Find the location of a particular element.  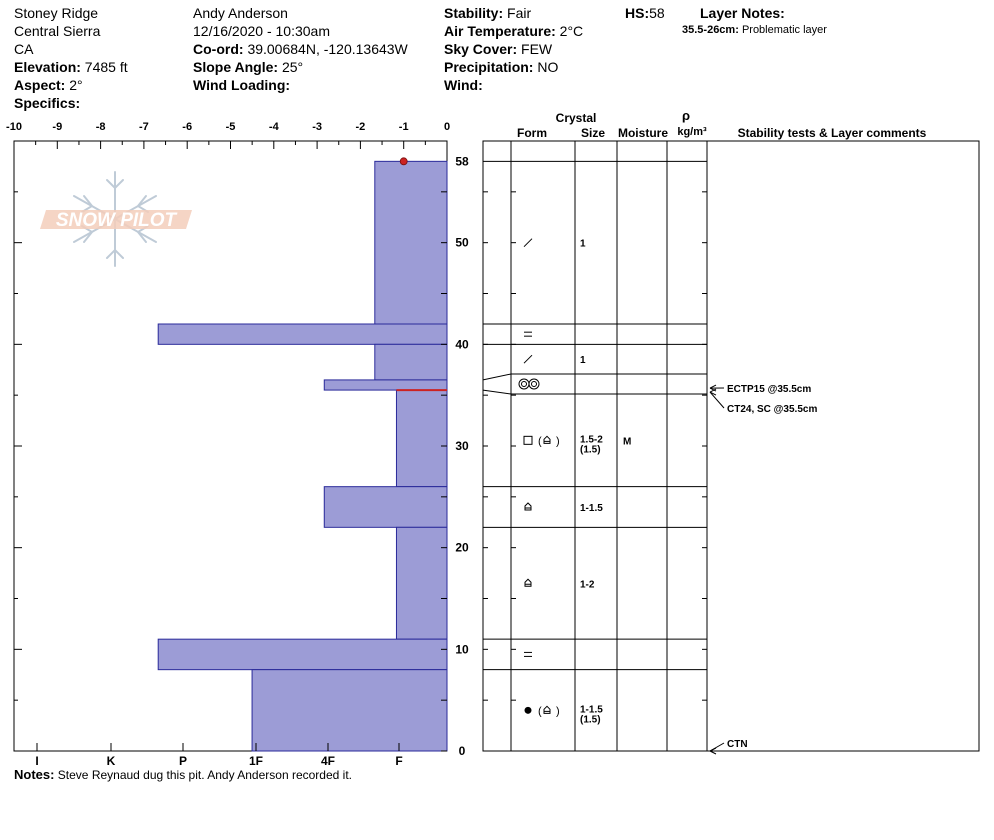

stability-test-label: CT24, SC @35.5cm is located at coordinates (772, 409).